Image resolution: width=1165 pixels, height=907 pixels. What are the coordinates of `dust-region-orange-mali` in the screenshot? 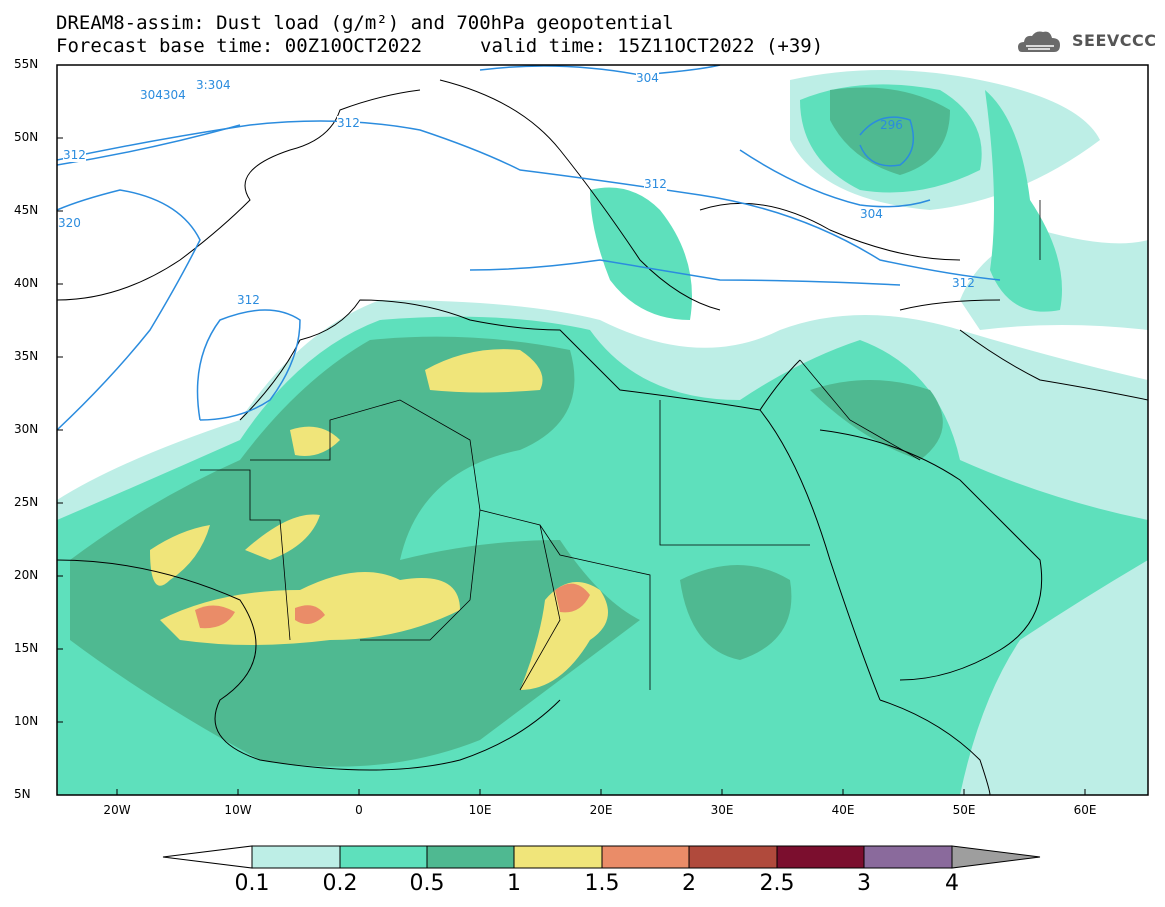 It's located at (215, 617).